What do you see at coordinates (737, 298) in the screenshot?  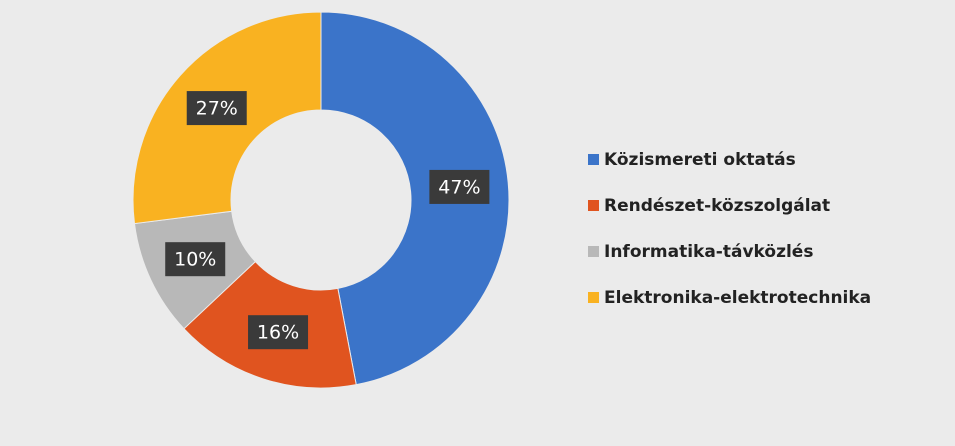 I see `legend-label: Elektronika-elektrotechnika` at bounding box center [737, 298].